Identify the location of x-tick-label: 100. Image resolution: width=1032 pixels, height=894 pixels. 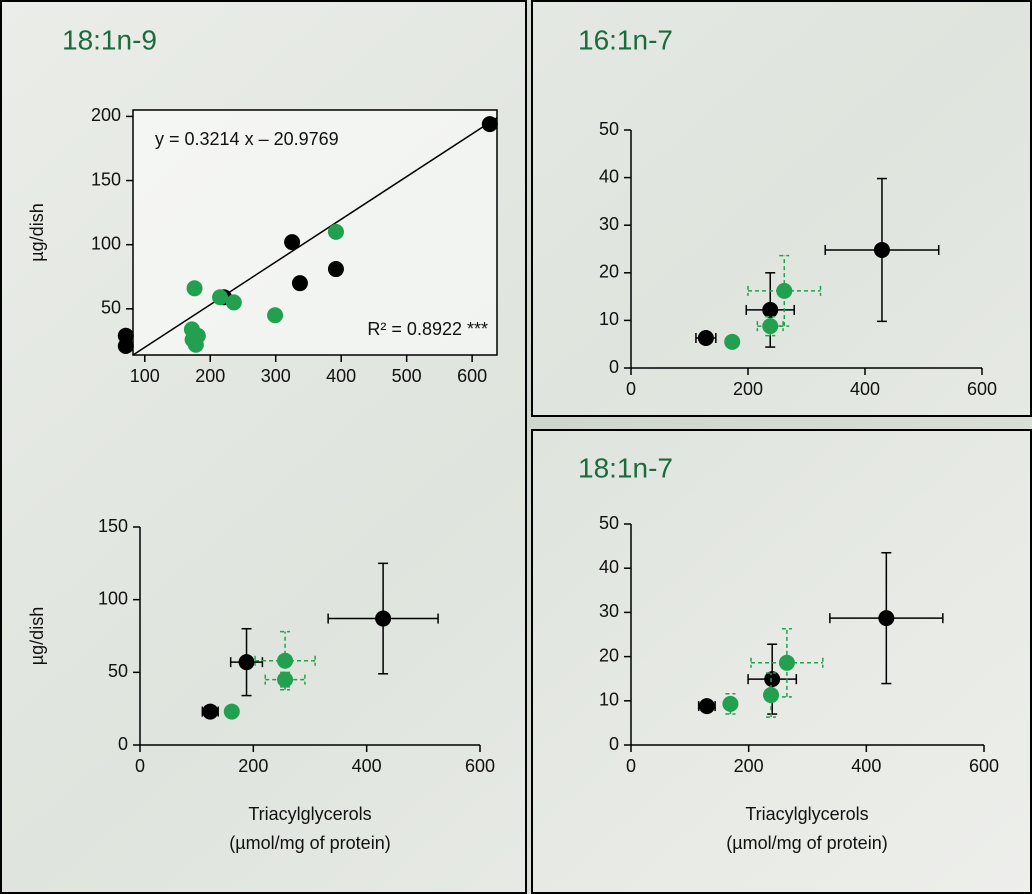
(145, 376).